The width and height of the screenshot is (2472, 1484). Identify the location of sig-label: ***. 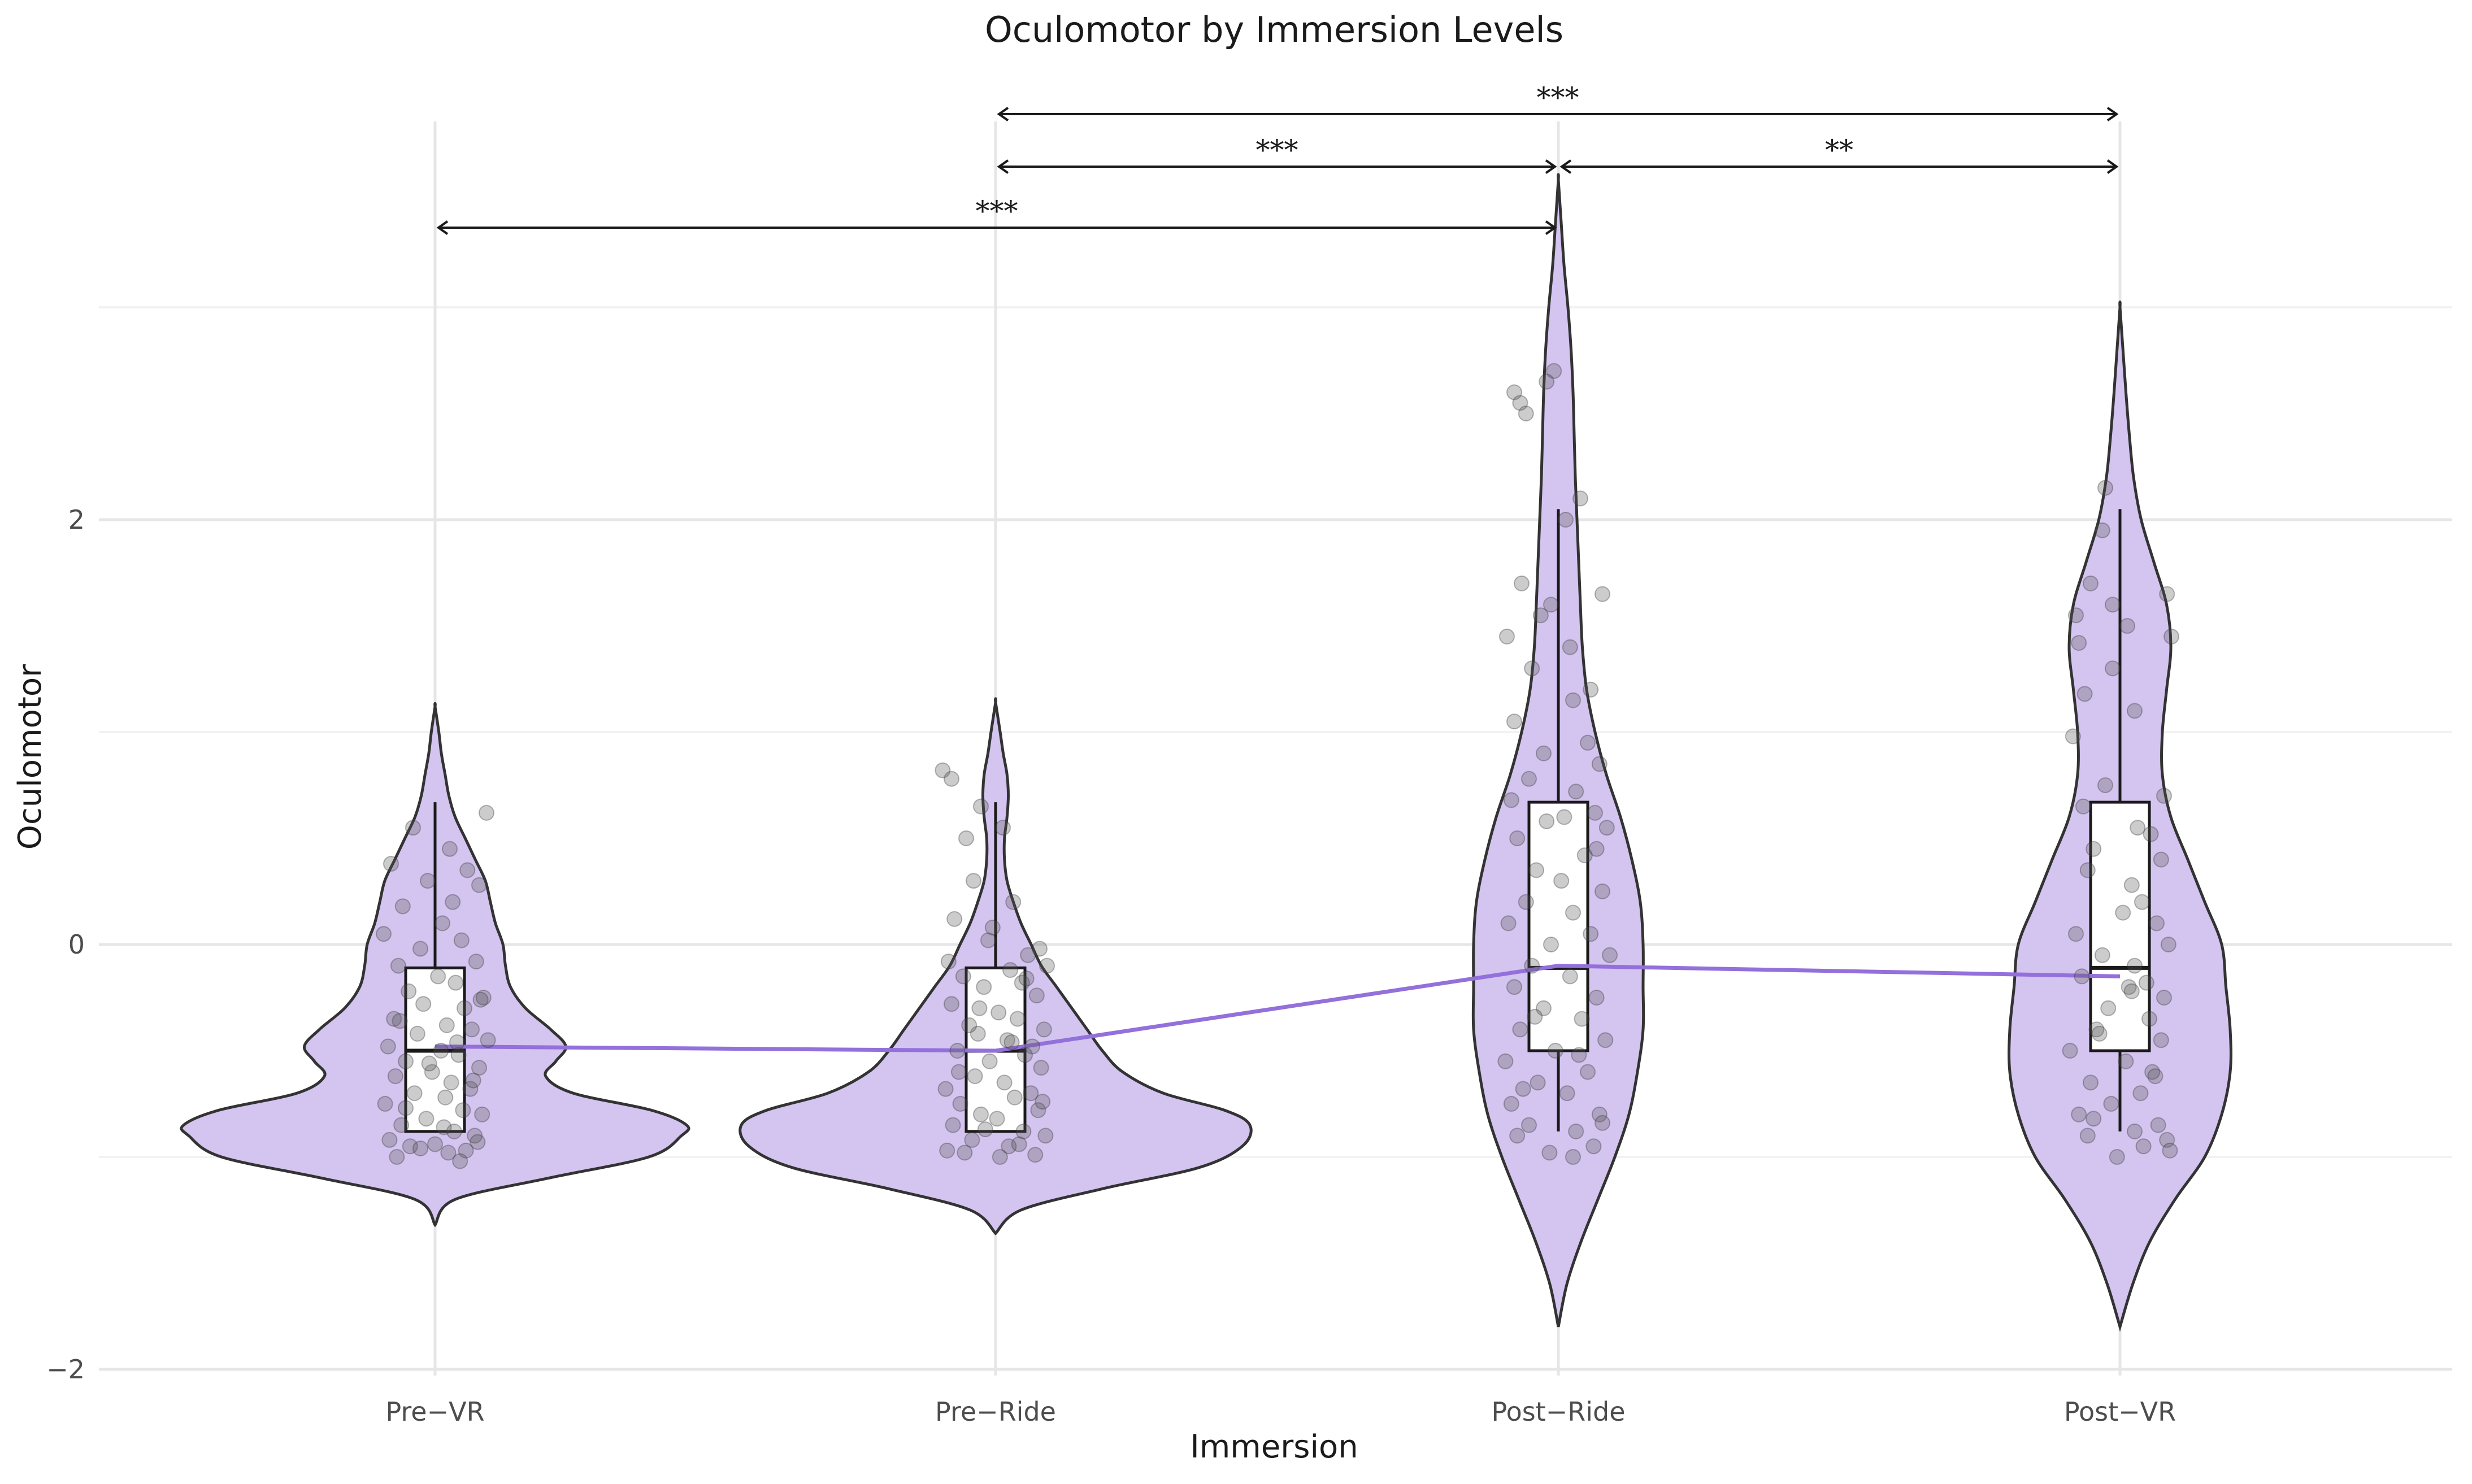
(997, 212).